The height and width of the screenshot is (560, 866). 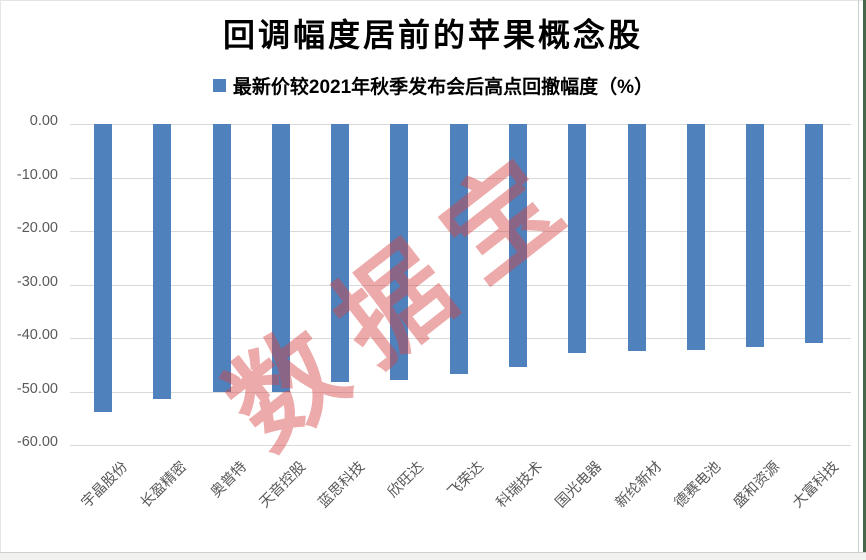 I want to click on chart-legend: 最新价较2021年秋季发布会后高点回撤幅度（%）, so click(x=433, y=85).